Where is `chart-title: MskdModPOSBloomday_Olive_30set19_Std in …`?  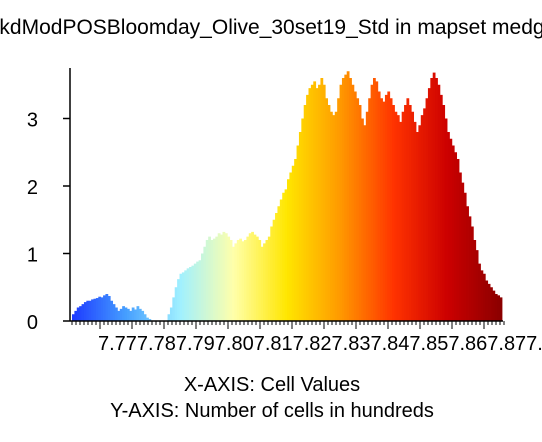
chart-title: MskdModPOSBloomday_Olive_30set19_Std in … is located at coordinates (271, 27).